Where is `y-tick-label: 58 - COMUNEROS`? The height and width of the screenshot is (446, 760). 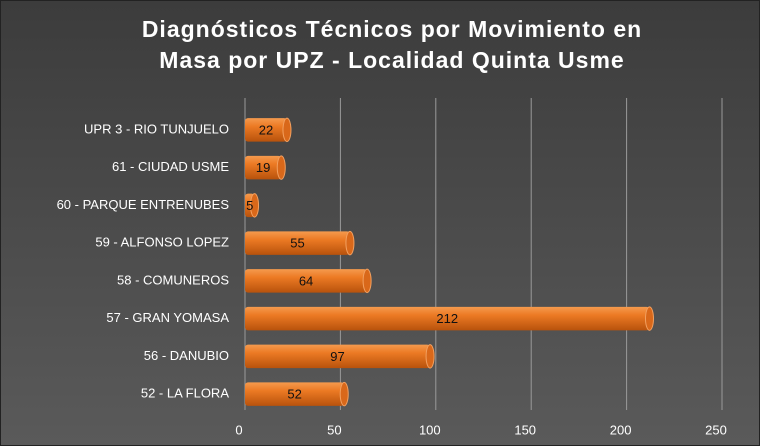
y-tick-label: 58 - COMUNEROS is located at coordinates (173, 279).